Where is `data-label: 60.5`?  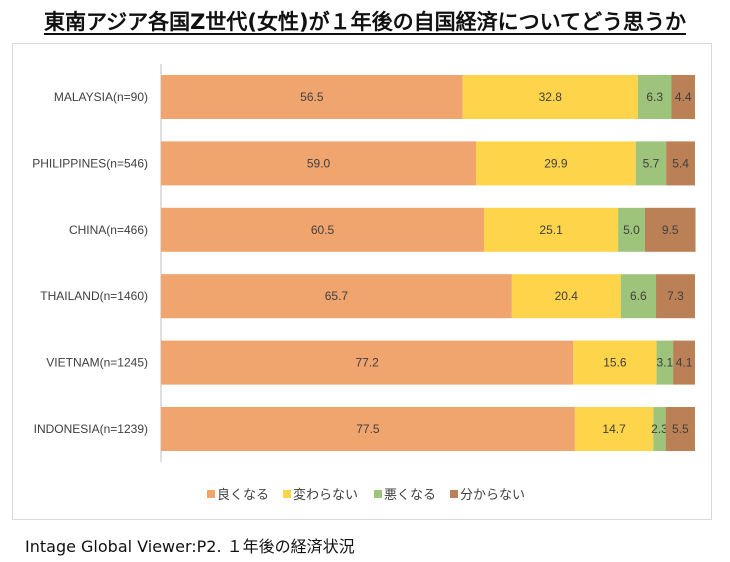 data-label: 60.5 is located at coordinates (323, 230).